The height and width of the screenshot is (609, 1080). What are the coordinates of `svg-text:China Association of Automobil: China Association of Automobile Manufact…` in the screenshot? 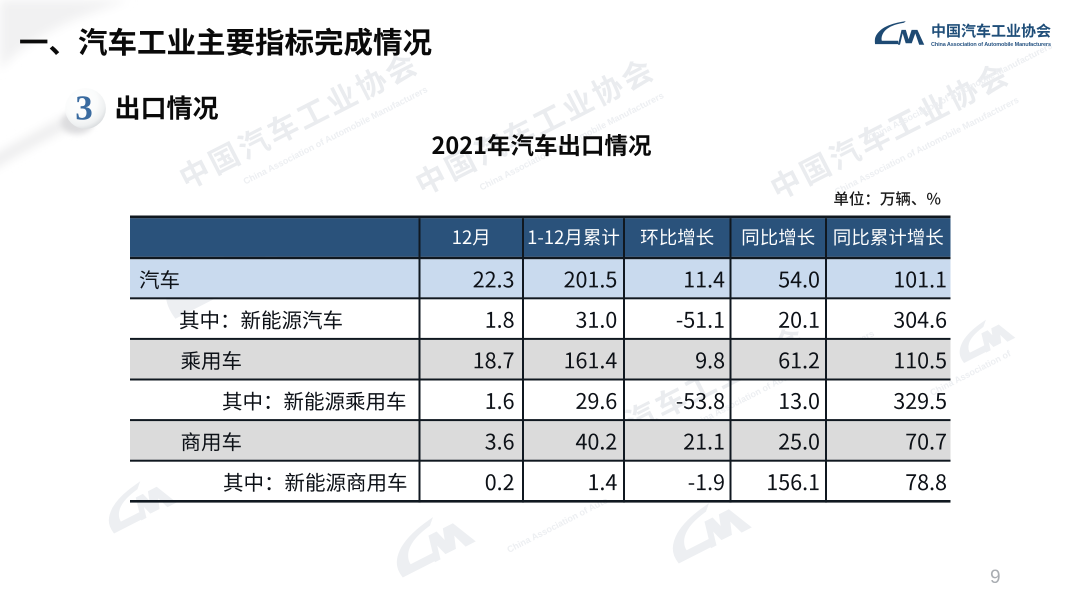 It's located at (991, 45).